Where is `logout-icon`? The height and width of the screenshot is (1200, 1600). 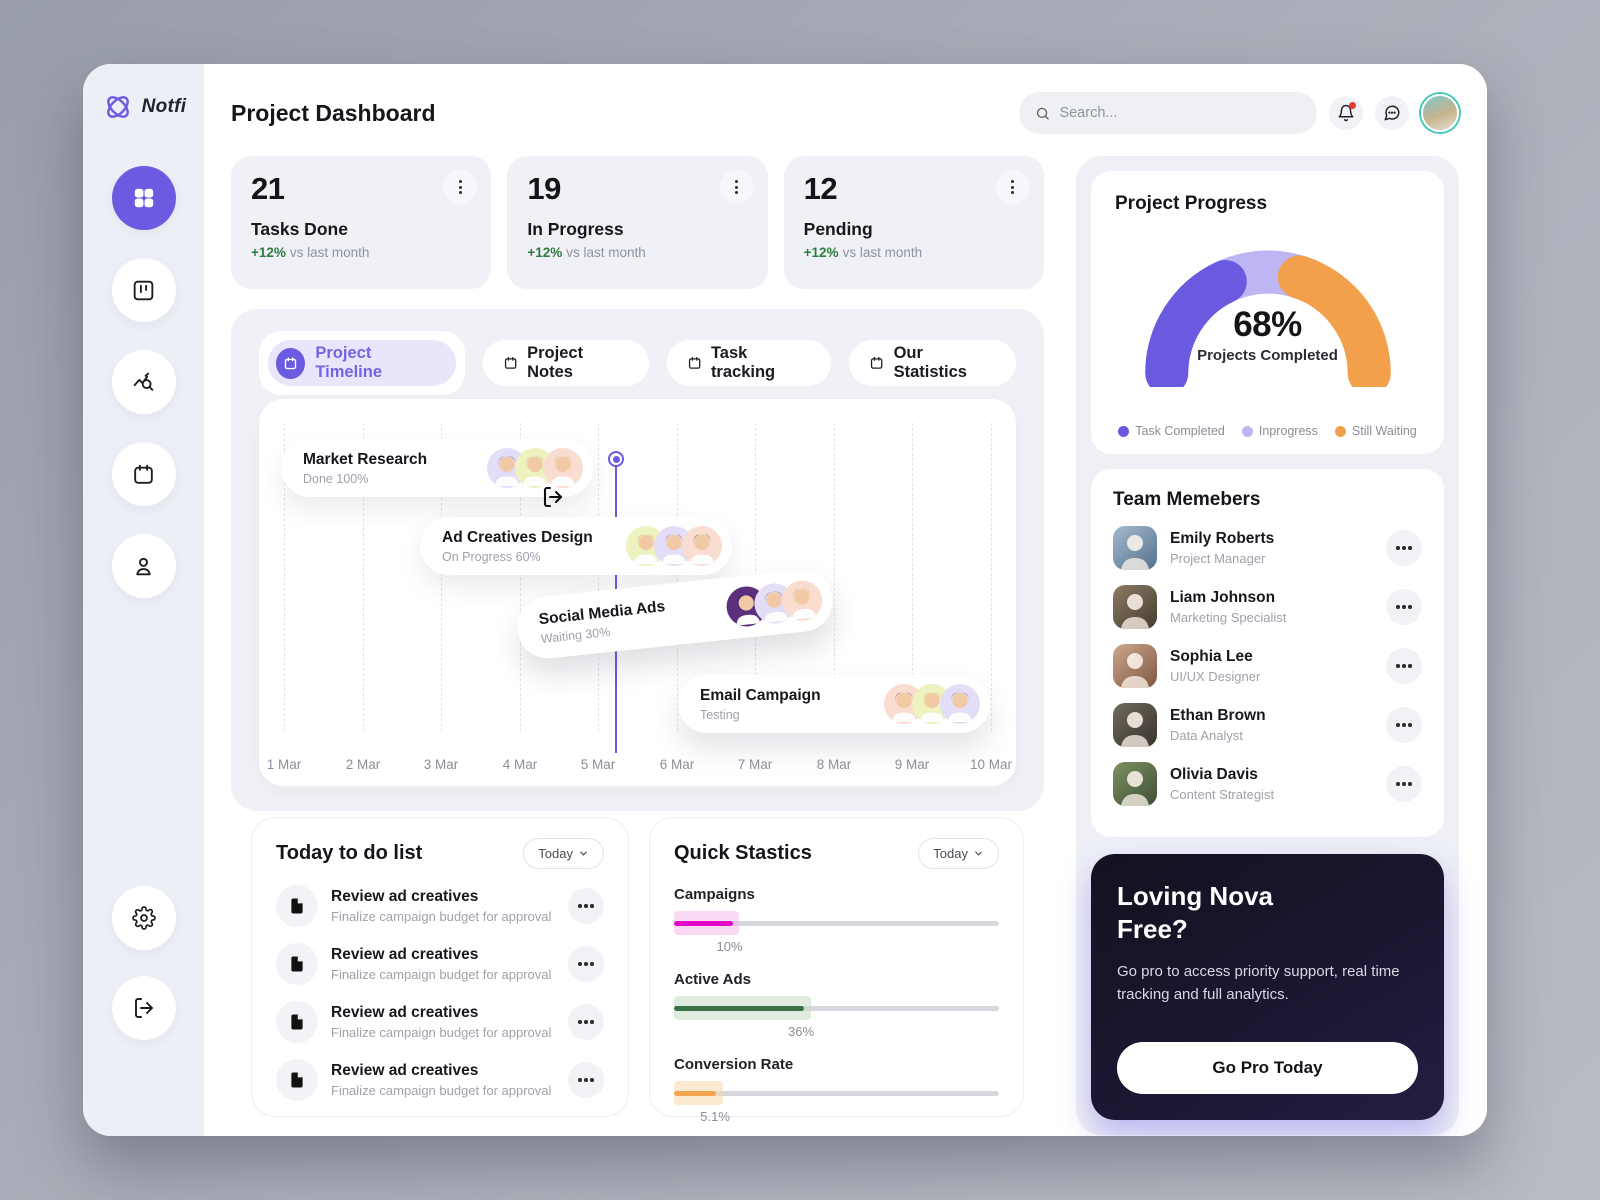
logout-icon is located at coordinates (143, 1008).